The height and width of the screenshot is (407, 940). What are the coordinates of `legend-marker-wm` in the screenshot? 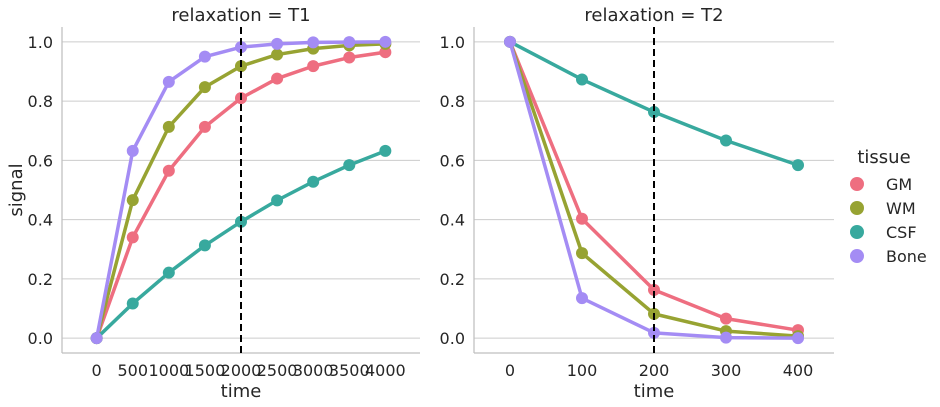 It's located at (857, 208).